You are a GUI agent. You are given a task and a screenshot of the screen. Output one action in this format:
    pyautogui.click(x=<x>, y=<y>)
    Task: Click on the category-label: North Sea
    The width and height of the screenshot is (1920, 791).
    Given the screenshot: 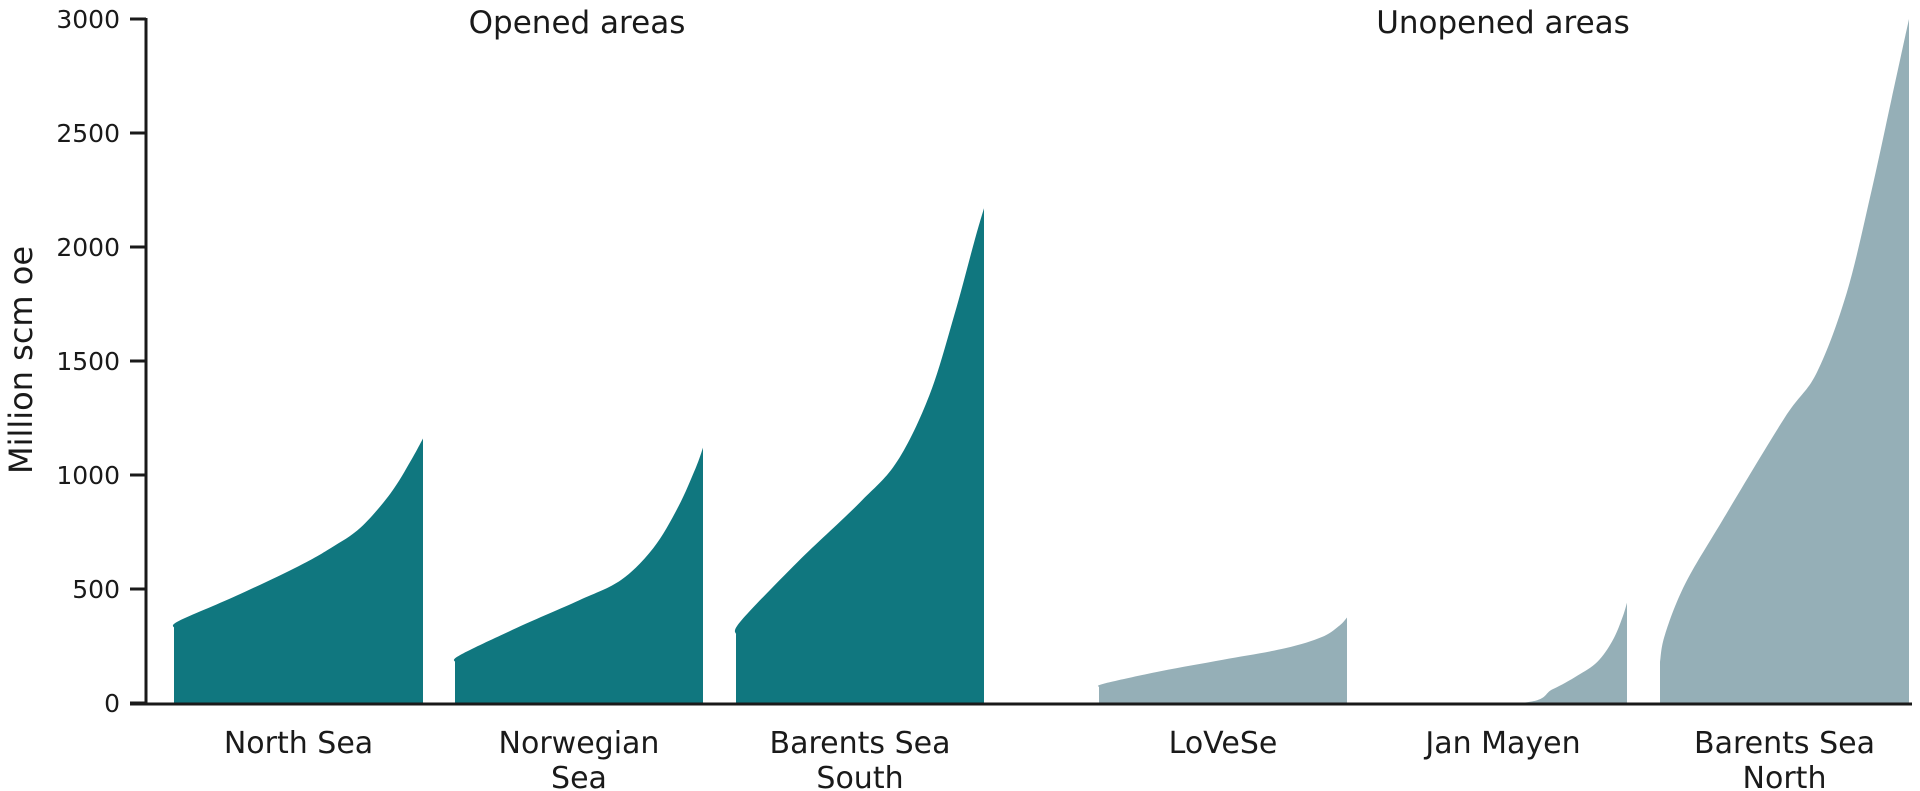 What is the action you would take?
    pyautogui.click(x=298, y=743)
    